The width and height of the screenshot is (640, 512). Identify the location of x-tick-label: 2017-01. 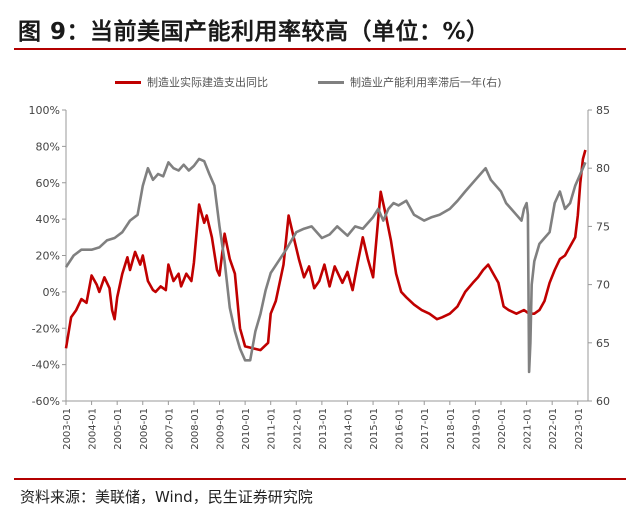
(425, 429).